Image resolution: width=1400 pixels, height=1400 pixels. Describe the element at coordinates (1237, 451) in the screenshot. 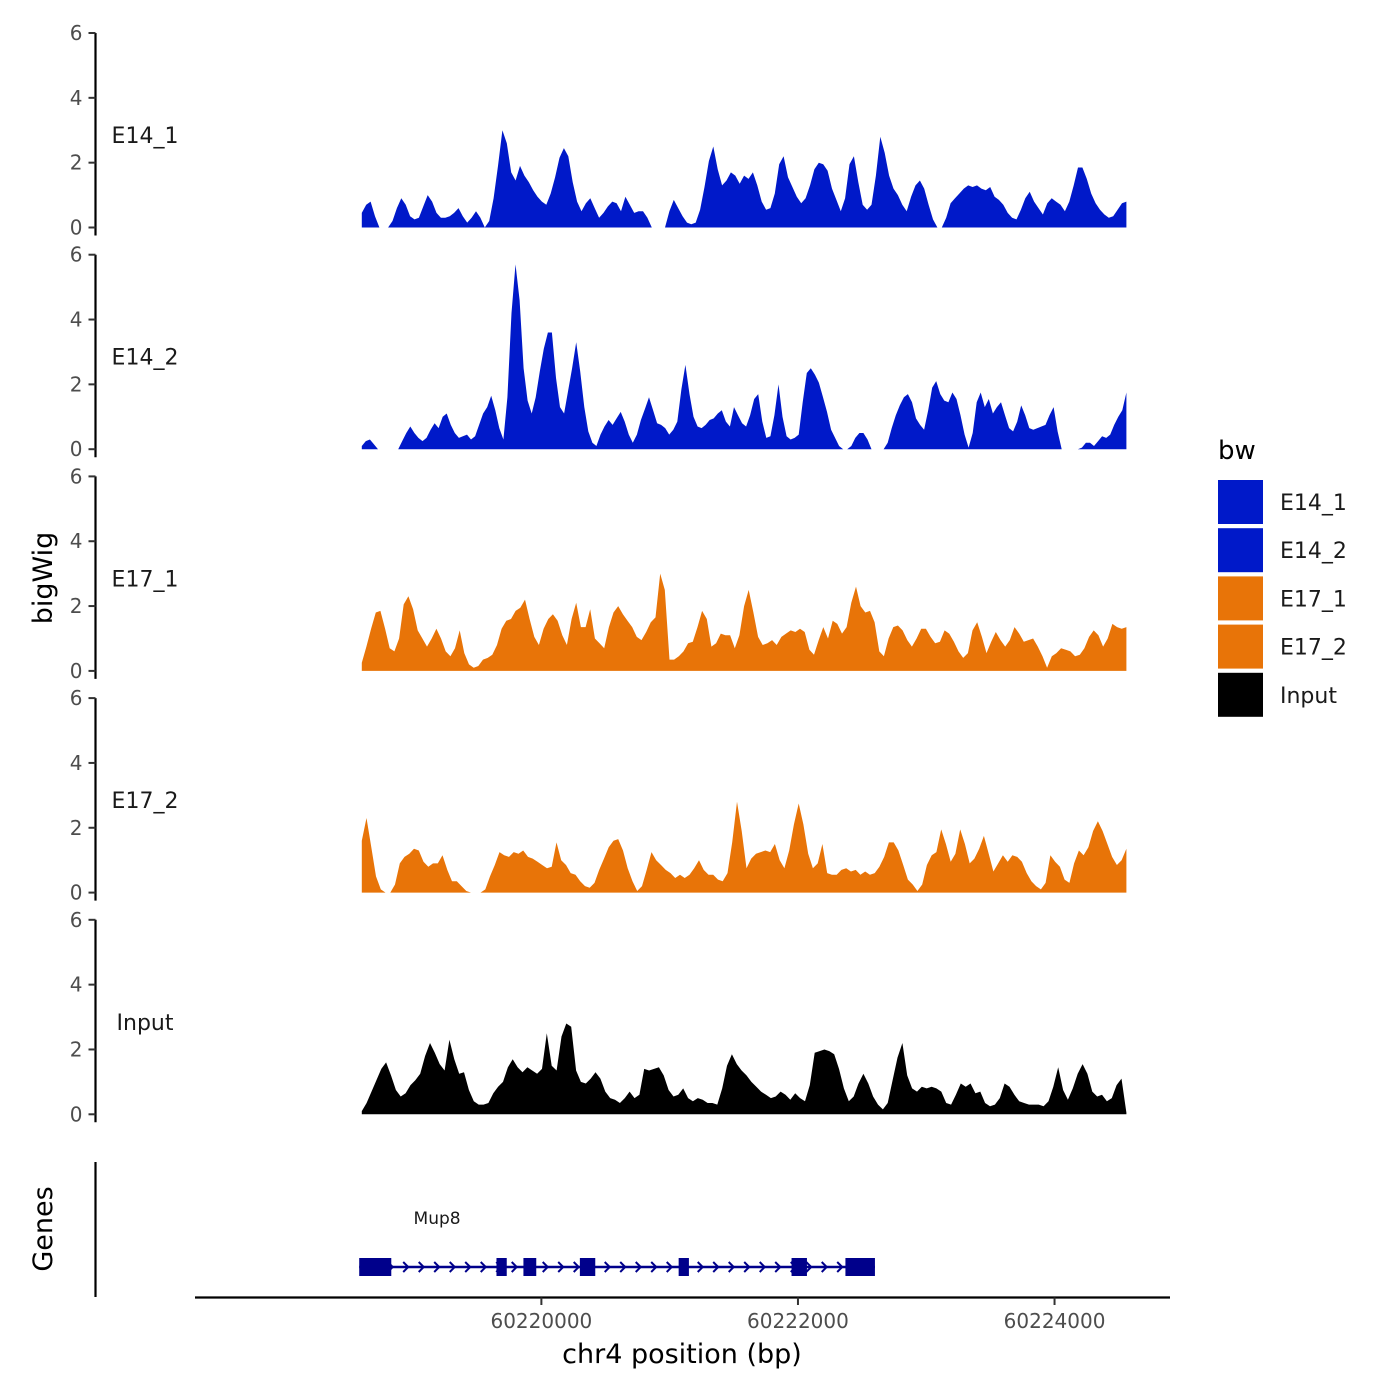

I see `legend-title: bw` at that location.